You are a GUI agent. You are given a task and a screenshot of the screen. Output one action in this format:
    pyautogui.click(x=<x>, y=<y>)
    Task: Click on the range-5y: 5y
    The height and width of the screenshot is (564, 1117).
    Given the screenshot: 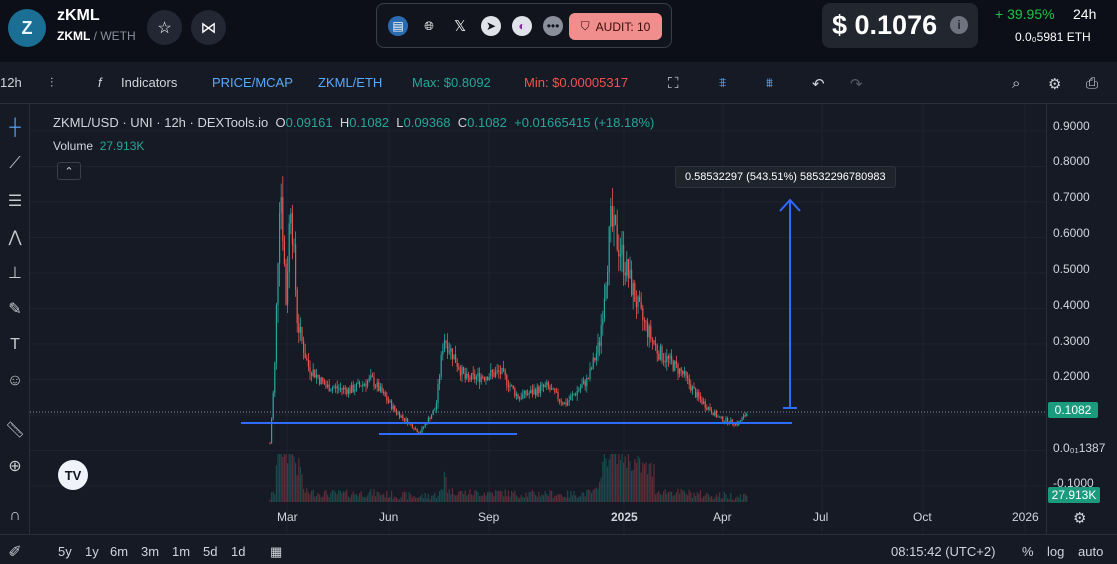 What is the action you would take?
    pyautogui.click(x=65, y=551)
    